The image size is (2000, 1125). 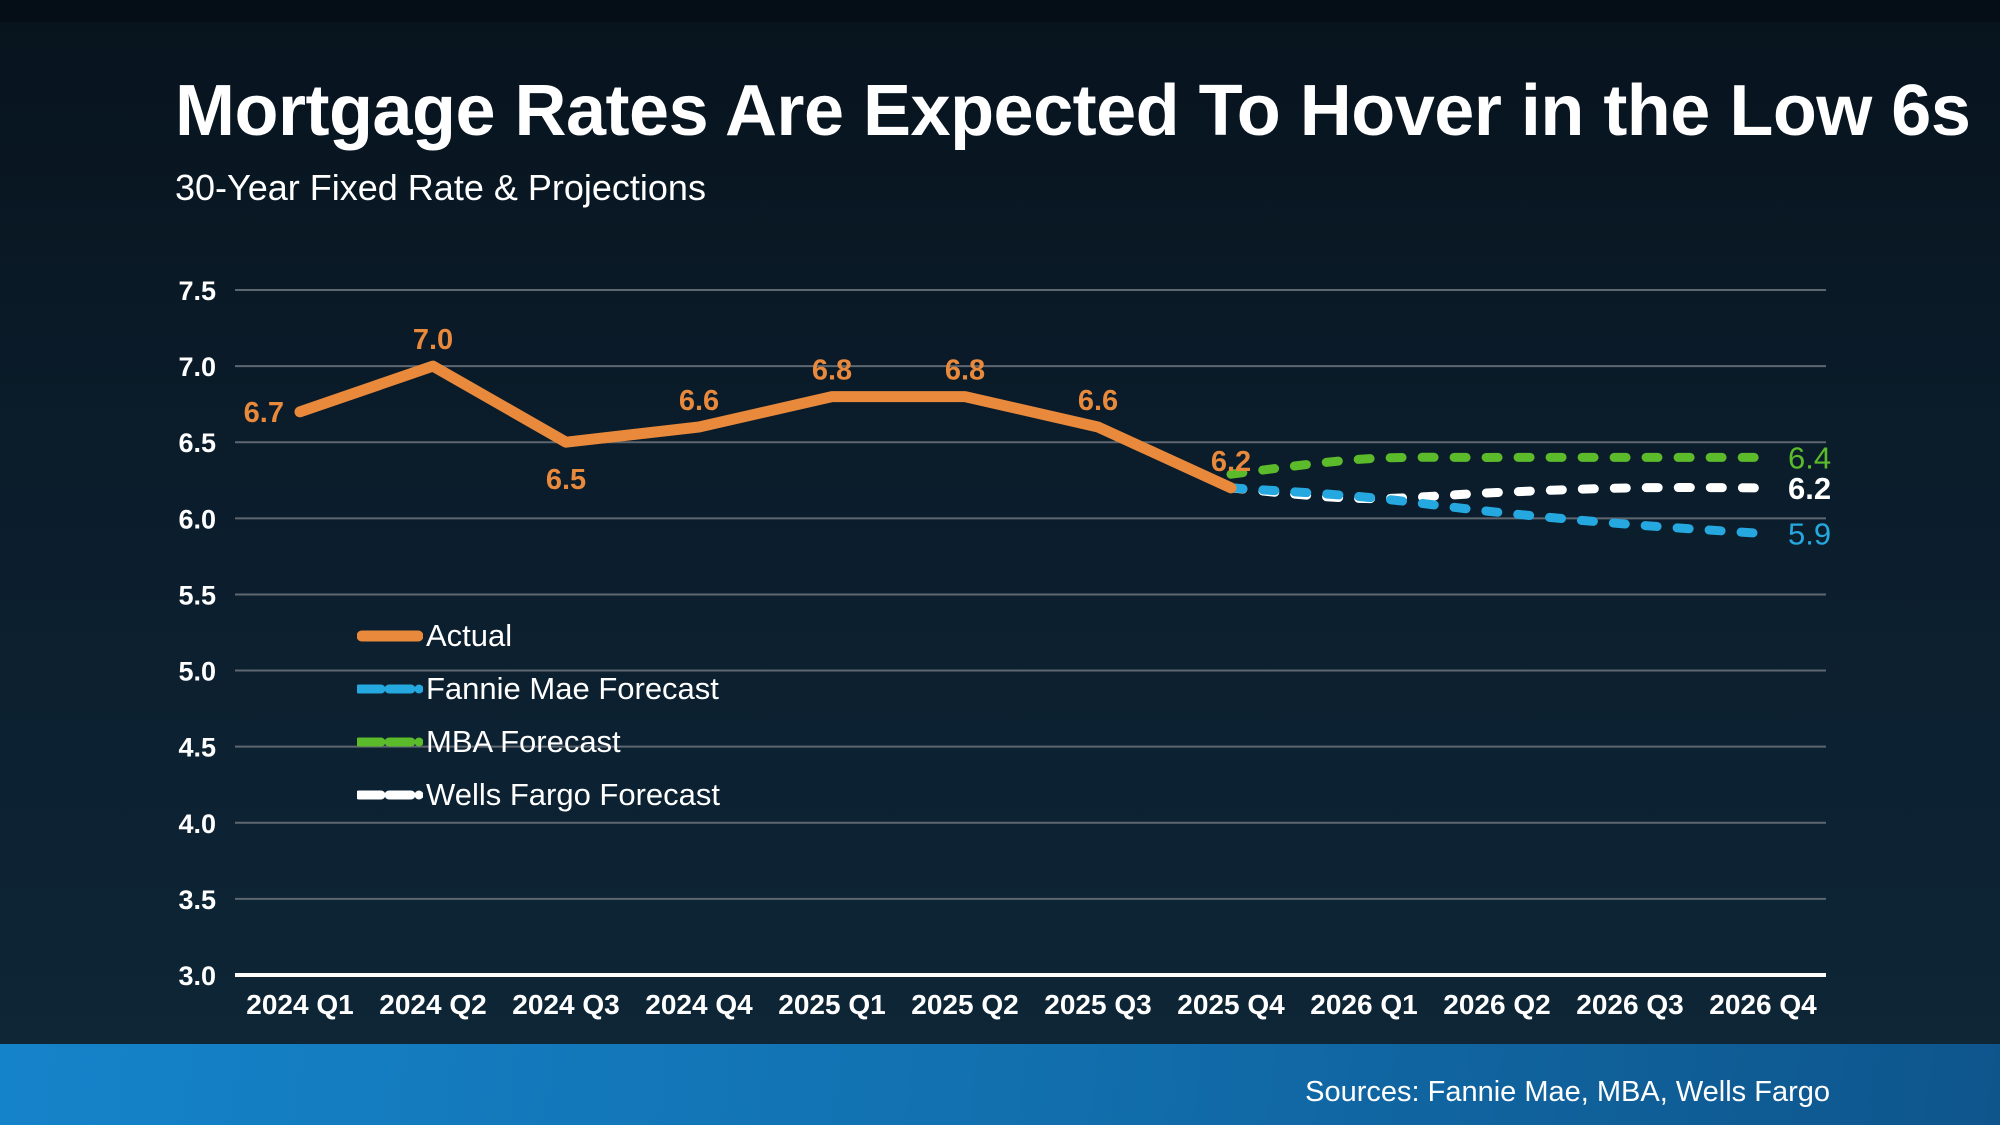 What do you see at coordinates (197, 633) in the screenshot?
I see `y-axis-labels: 7.5 7.0 6.5 6.0 5.5 5.0 4.5 4.0 3.5 3.0` at bounding box center [197, 633].